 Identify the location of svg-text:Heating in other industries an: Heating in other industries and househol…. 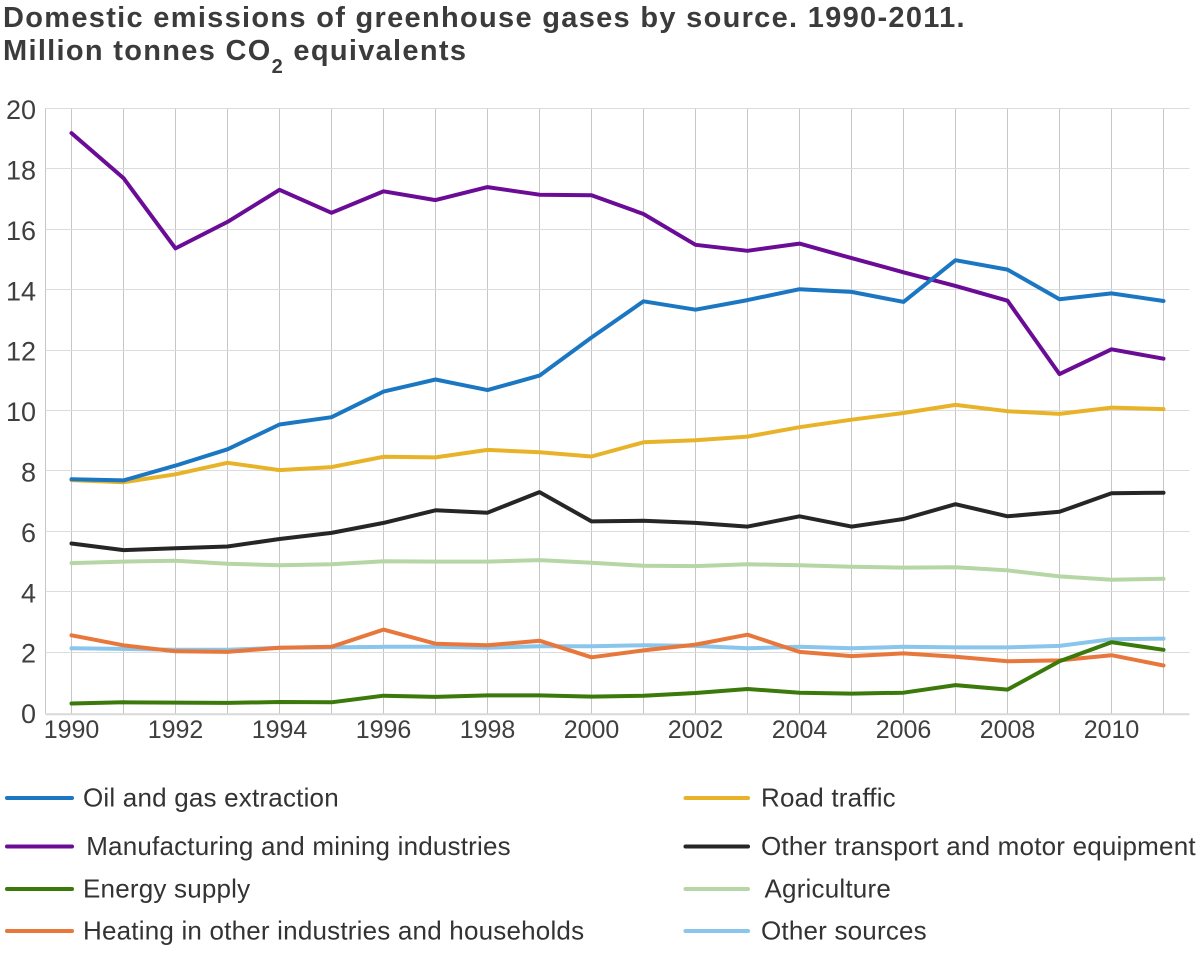
(333, 930).